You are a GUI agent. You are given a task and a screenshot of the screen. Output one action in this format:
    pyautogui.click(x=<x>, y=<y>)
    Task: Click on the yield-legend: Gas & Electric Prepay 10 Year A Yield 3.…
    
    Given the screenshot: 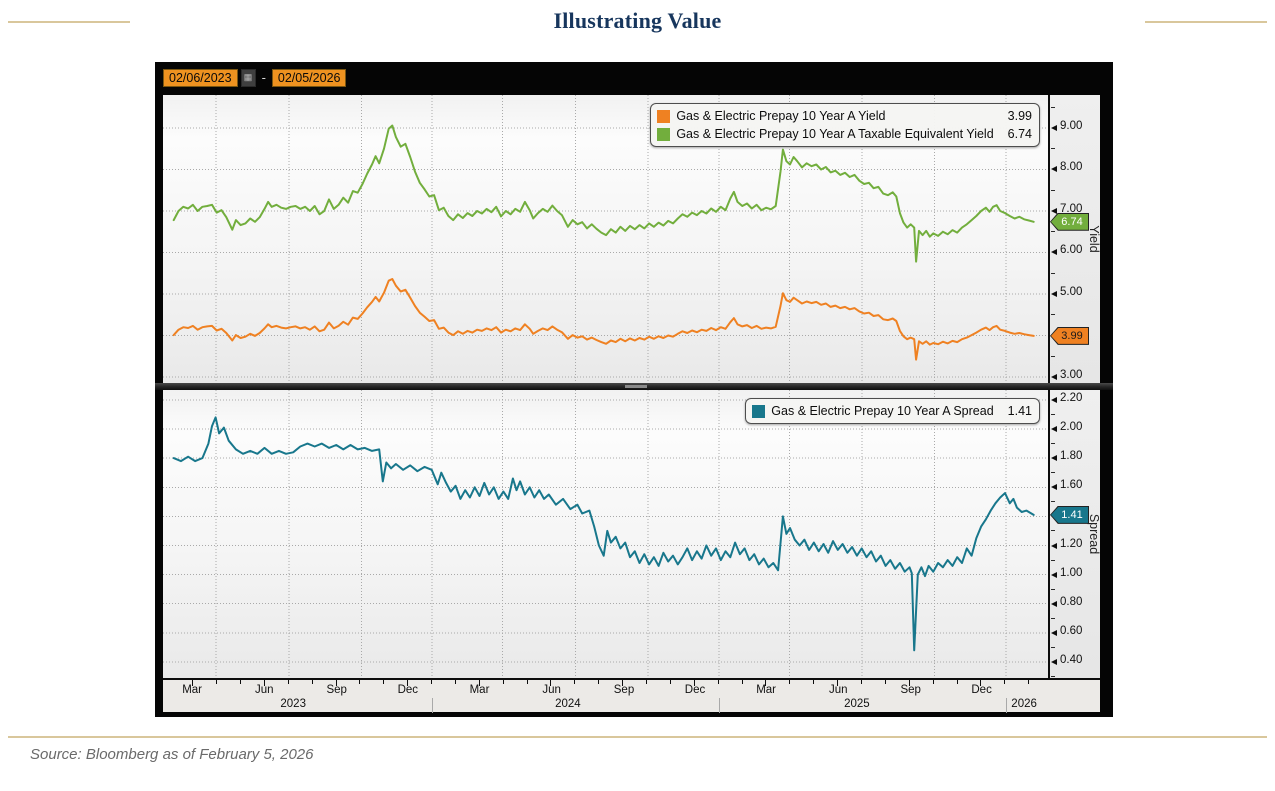 What is the action you would take?
    pyautogui.click(x=845, y=125)
    